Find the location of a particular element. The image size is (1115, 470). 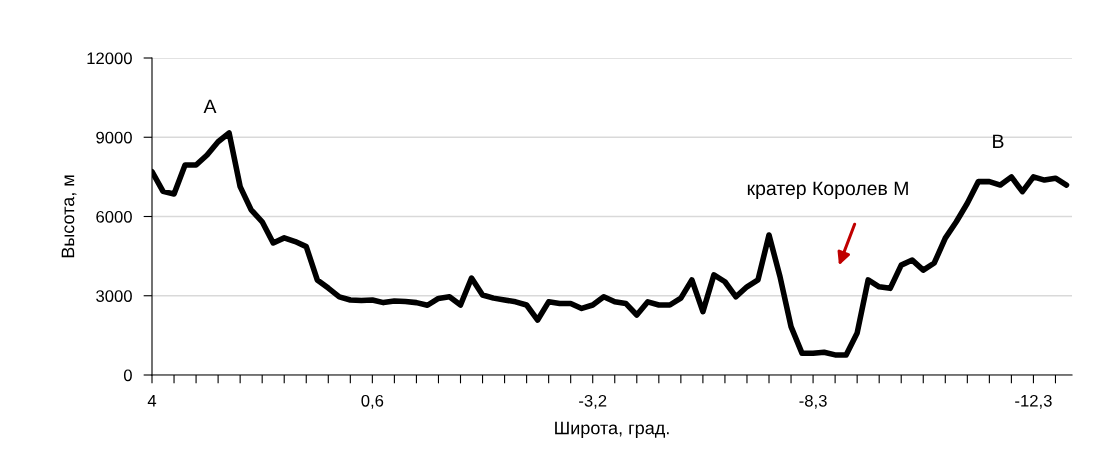

x-tick-label: -8,3 is located at coordinates (813, 401).